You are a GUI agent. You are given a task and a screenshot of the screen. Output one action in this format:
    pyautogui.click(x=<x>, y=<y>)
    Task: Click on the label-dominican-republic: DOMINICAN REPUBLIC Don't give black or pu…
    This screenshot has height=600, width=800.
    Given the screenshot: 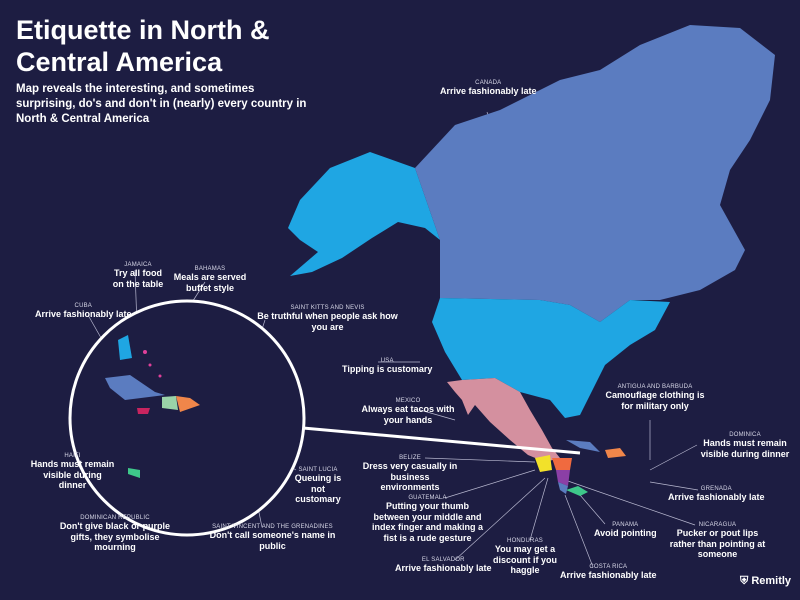 What is the action you would take?
    pyautogui.click(x=115, y=533)
    